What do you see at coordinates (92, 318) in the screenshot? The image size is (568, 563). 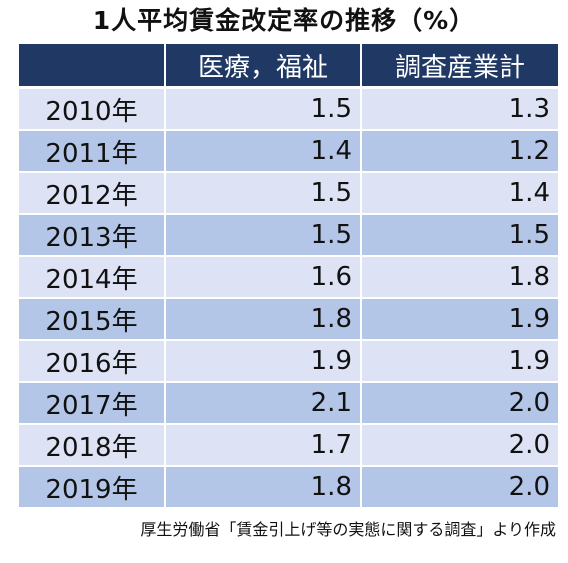 I see `year-cell: 2015年` at bounding box center [92, 318].